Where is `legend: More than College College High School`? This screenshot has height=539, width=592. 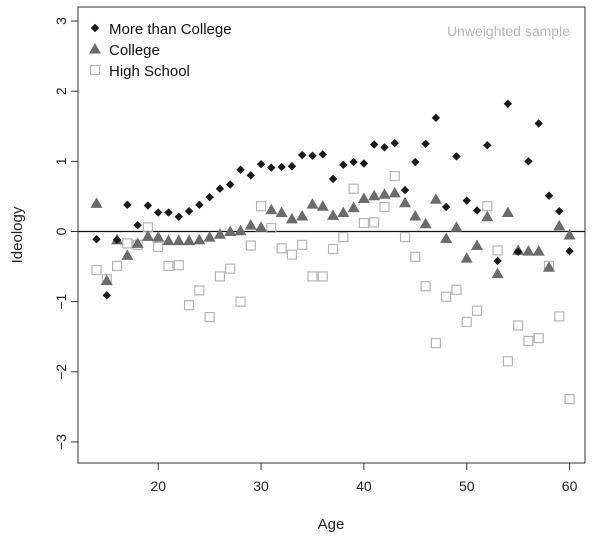
legend: More than College College High School is located at coordinates (160, 50).